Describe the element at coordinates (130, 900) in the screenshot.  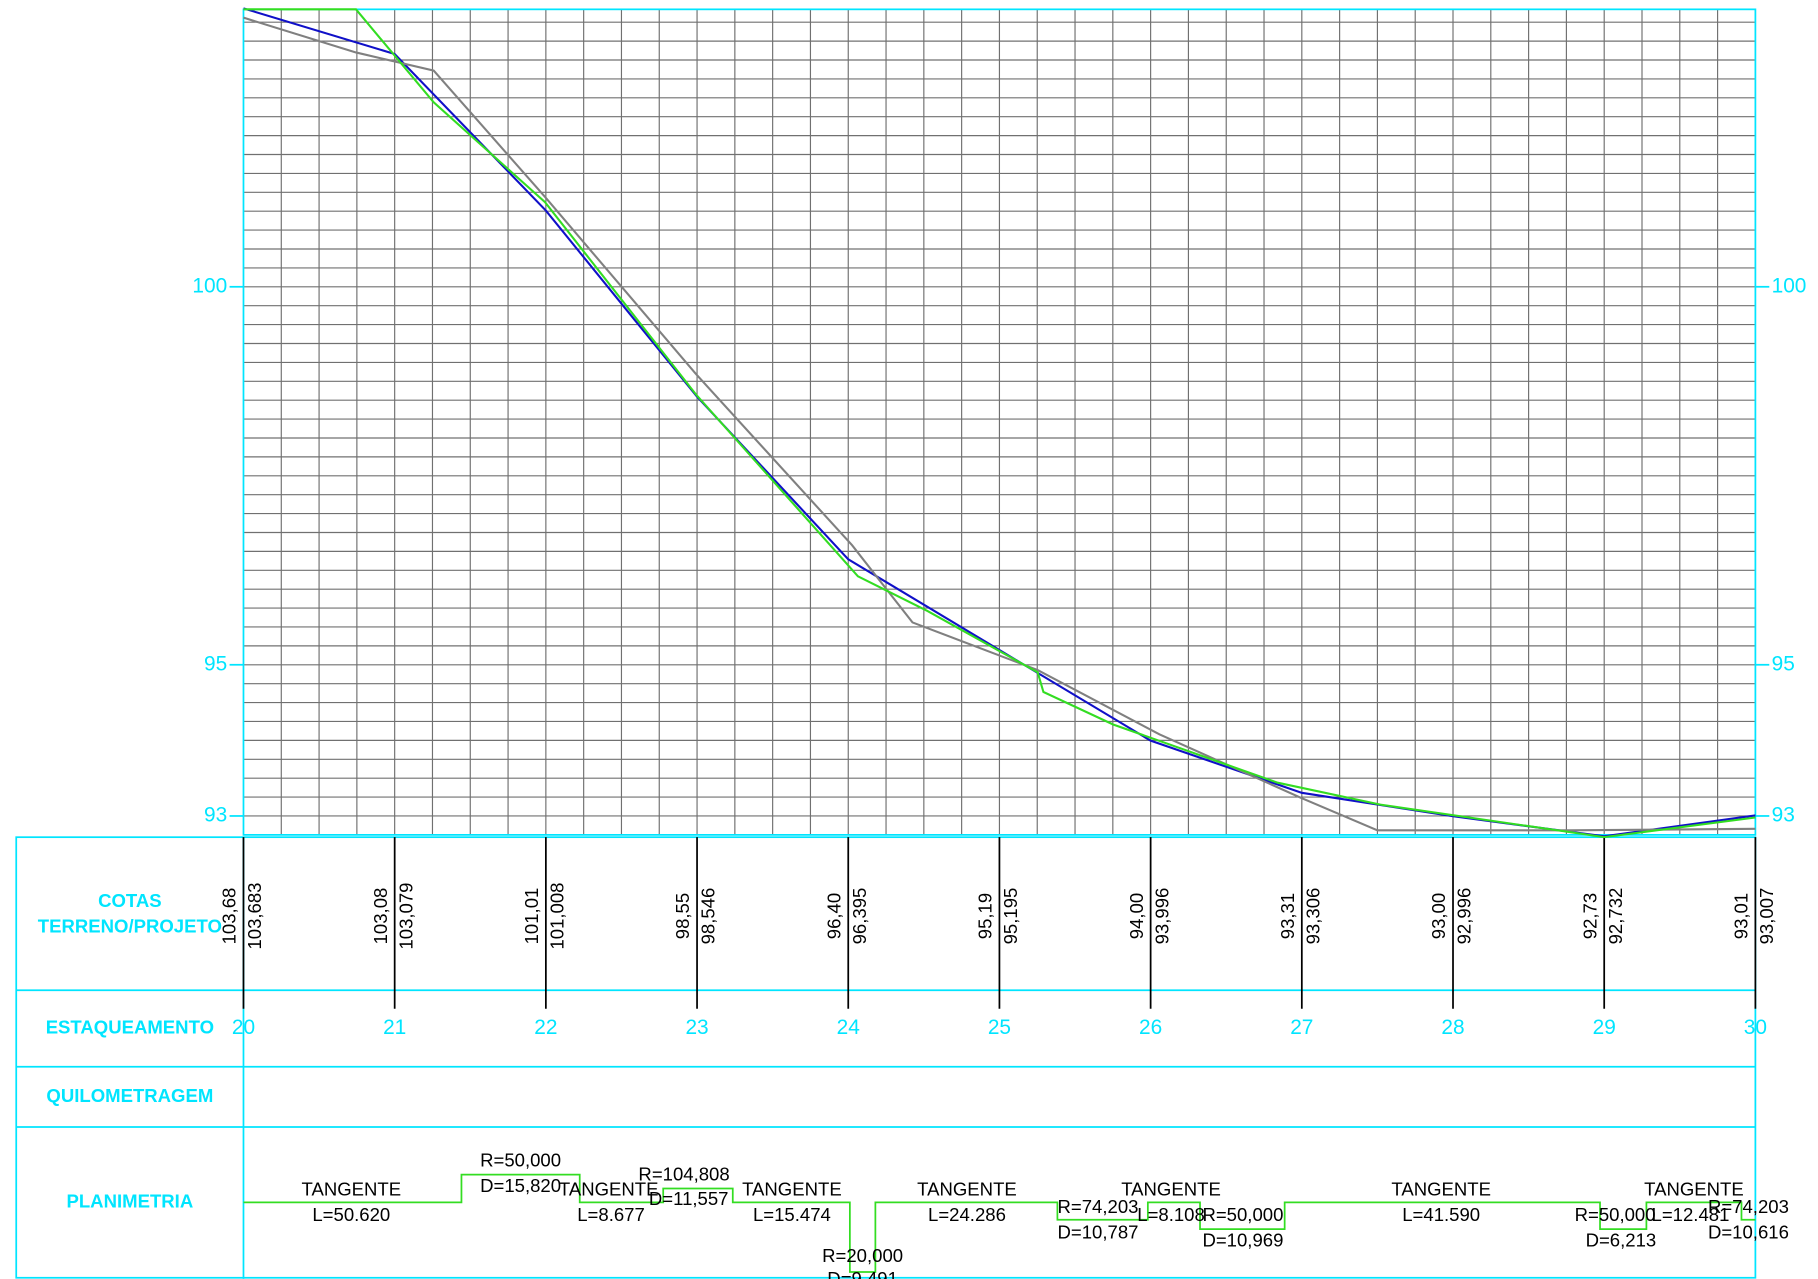
I see `row-label: COTAS` at that location.